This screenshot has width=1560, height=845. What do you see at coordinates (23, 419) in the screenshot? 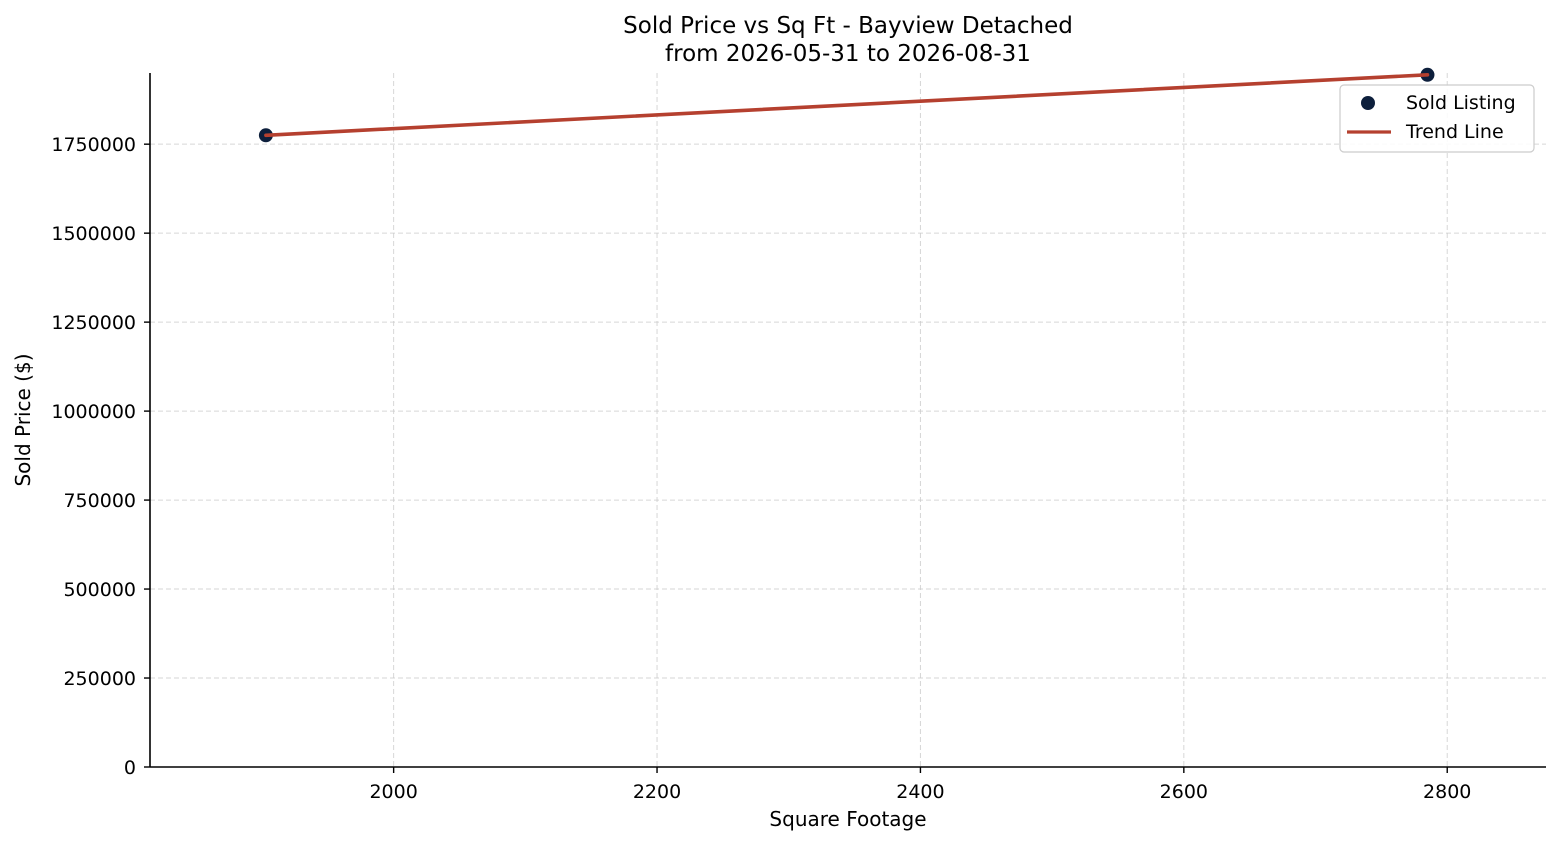
I see `y-axis-label: Sold Price ($)` at bounding box center [23, 419].